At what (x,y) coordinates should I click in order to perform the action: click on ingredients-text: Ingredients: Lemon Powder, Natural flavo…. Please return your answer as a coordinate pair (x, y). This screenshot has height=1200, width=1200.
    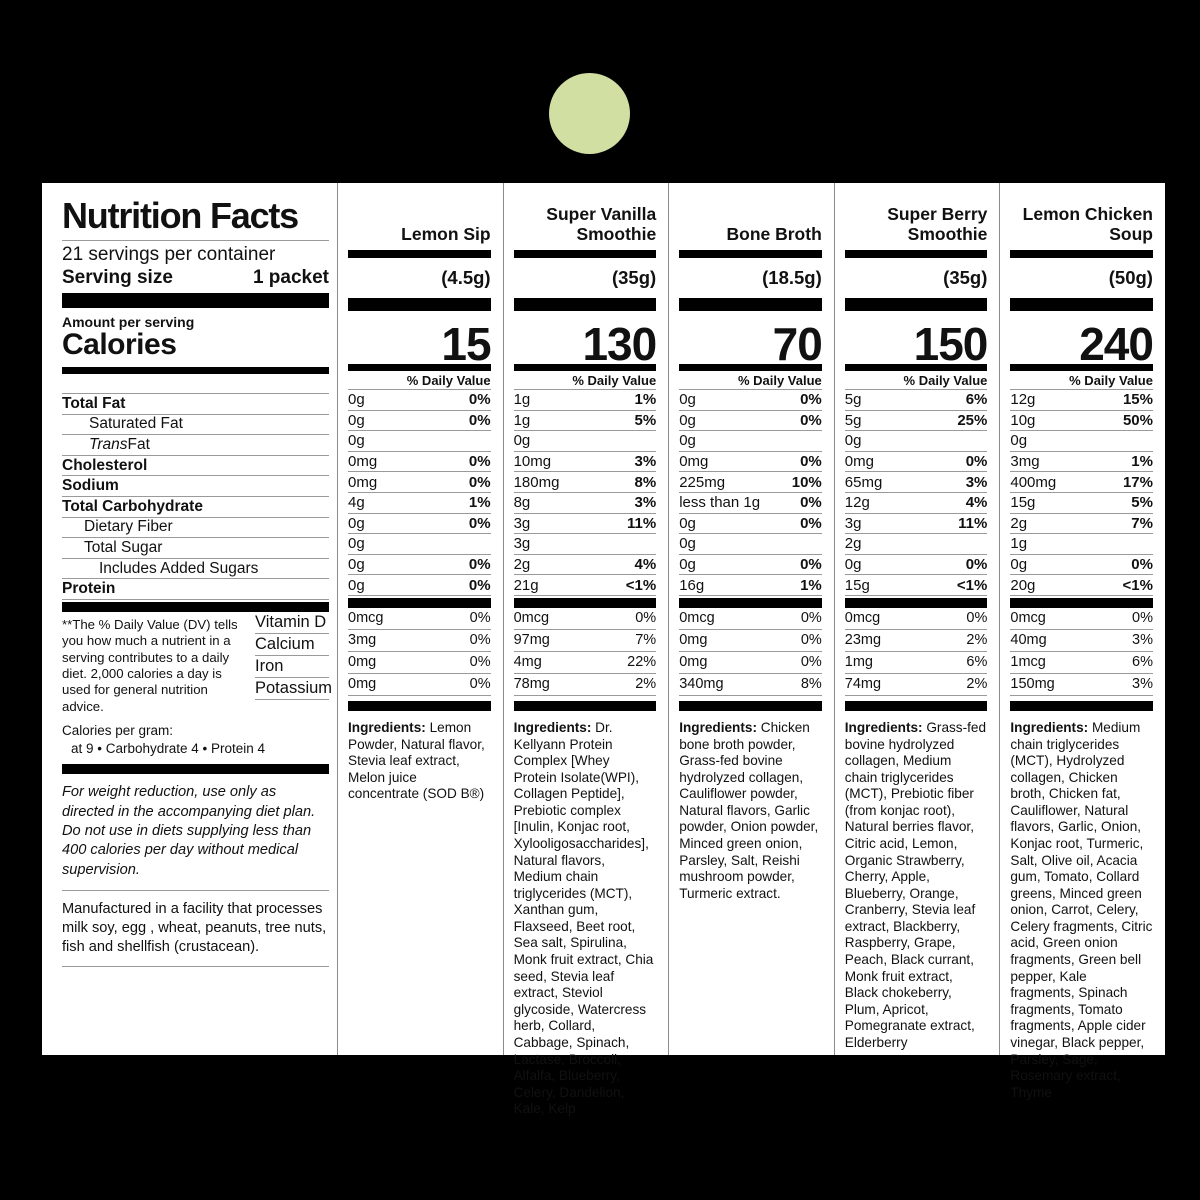
    Looking at the image, I should click on (416, 760).